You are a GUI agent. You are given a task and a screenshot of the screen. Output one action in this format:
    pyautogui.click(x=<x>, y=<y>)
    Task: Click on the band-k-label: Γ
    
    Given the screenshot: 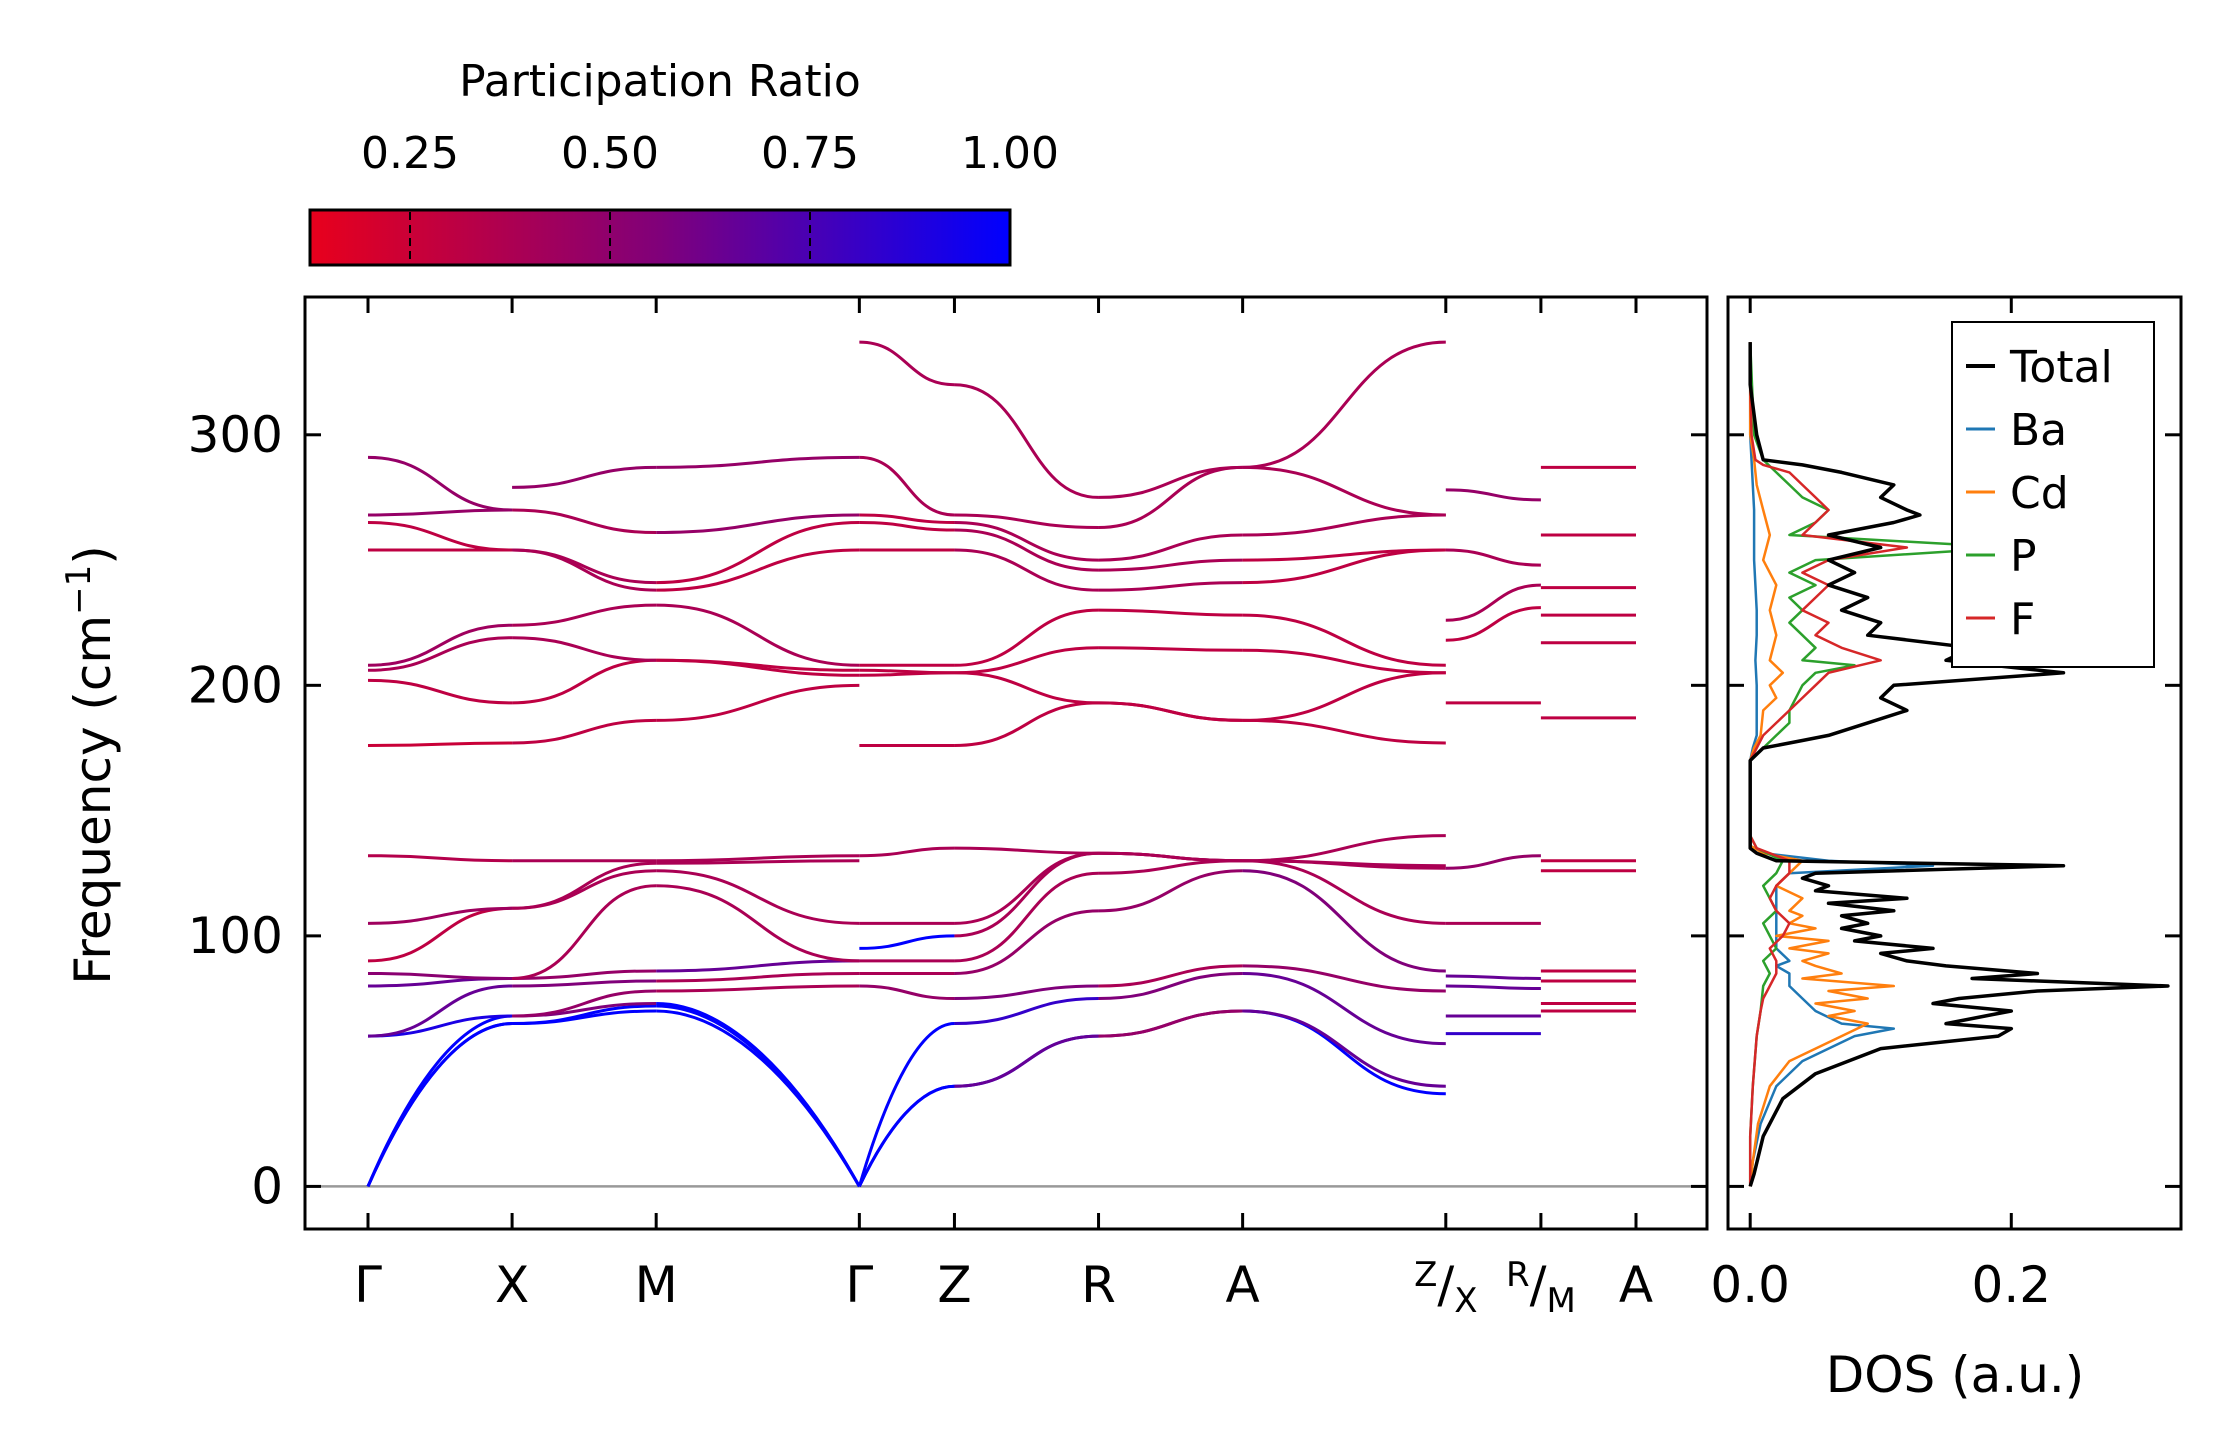 What is the action you would take?
    pyautogui.click(x=859, y=1285)
    